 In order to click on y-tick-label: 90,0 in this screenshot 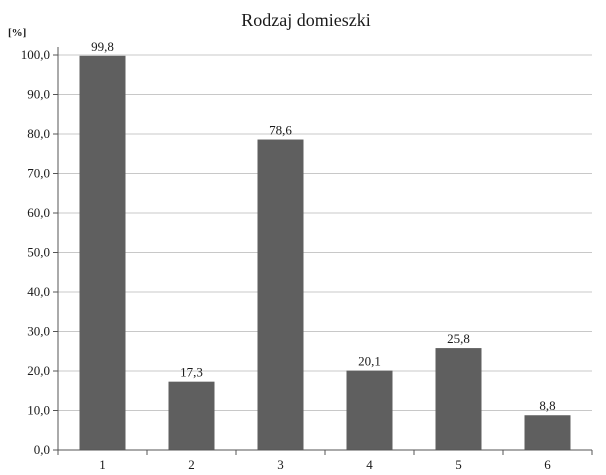, I will do `click(38, 94)`.